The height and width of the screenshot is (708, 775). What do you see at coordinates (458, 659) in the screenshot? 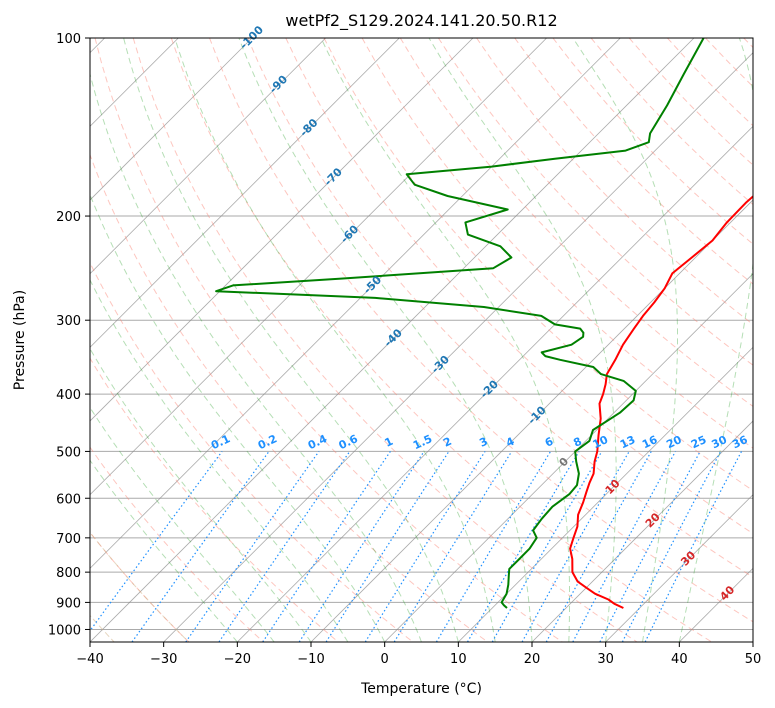
I see `x-tick-label: 10` at bounding box center [458, 659].